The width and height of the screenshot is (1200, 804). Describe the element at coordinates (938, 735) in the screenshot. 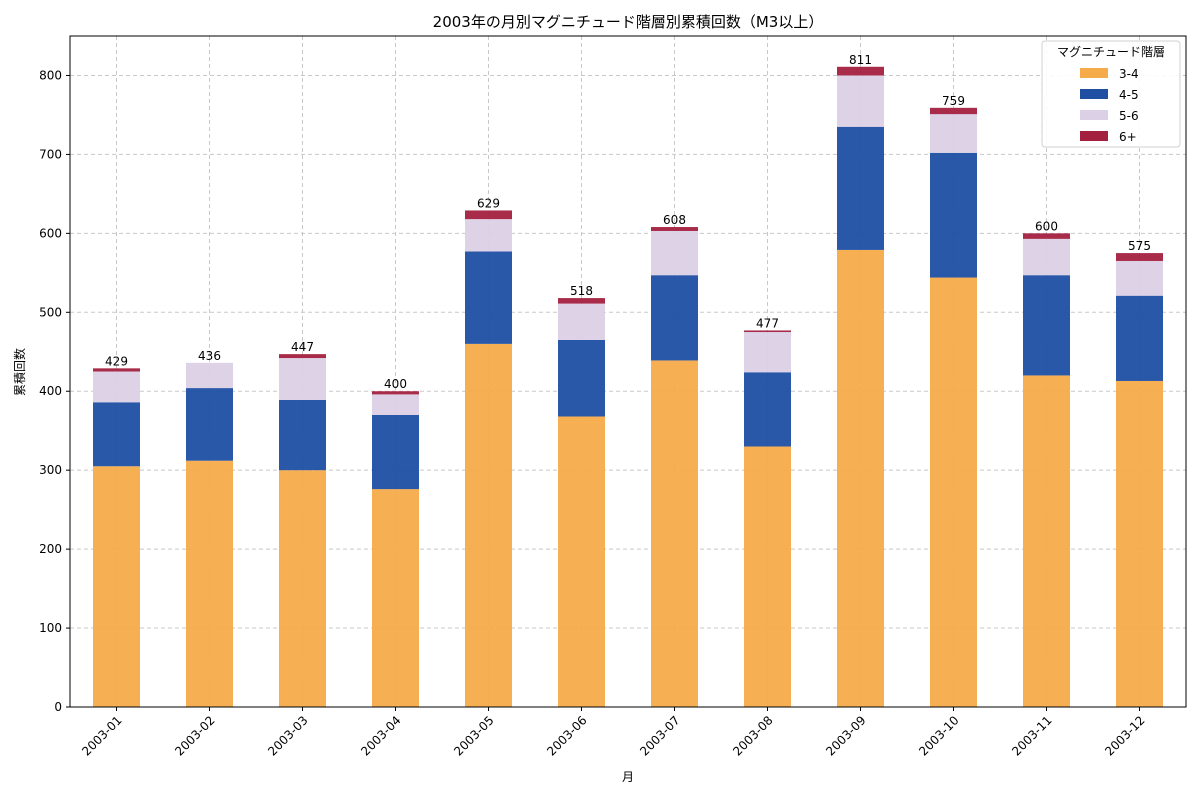

I see `x-tick-label: 2003-10` at that location.